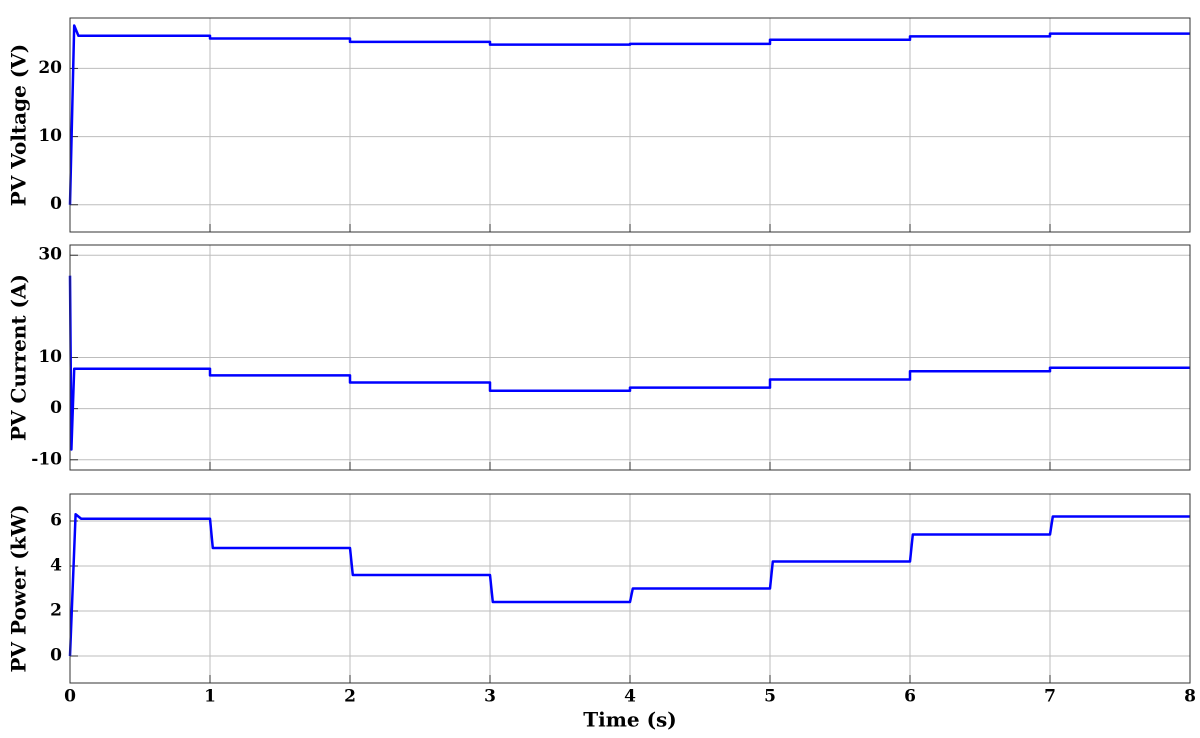  I want to click on x-tick-label: 4, so click(630, 697).